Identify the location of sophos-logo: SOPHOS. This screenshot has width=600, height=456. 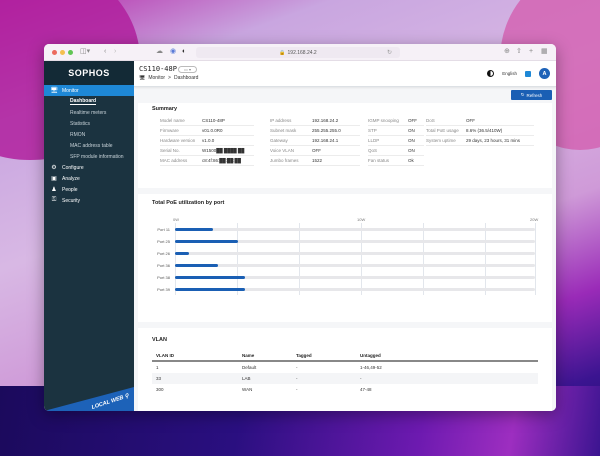
(89, 73).